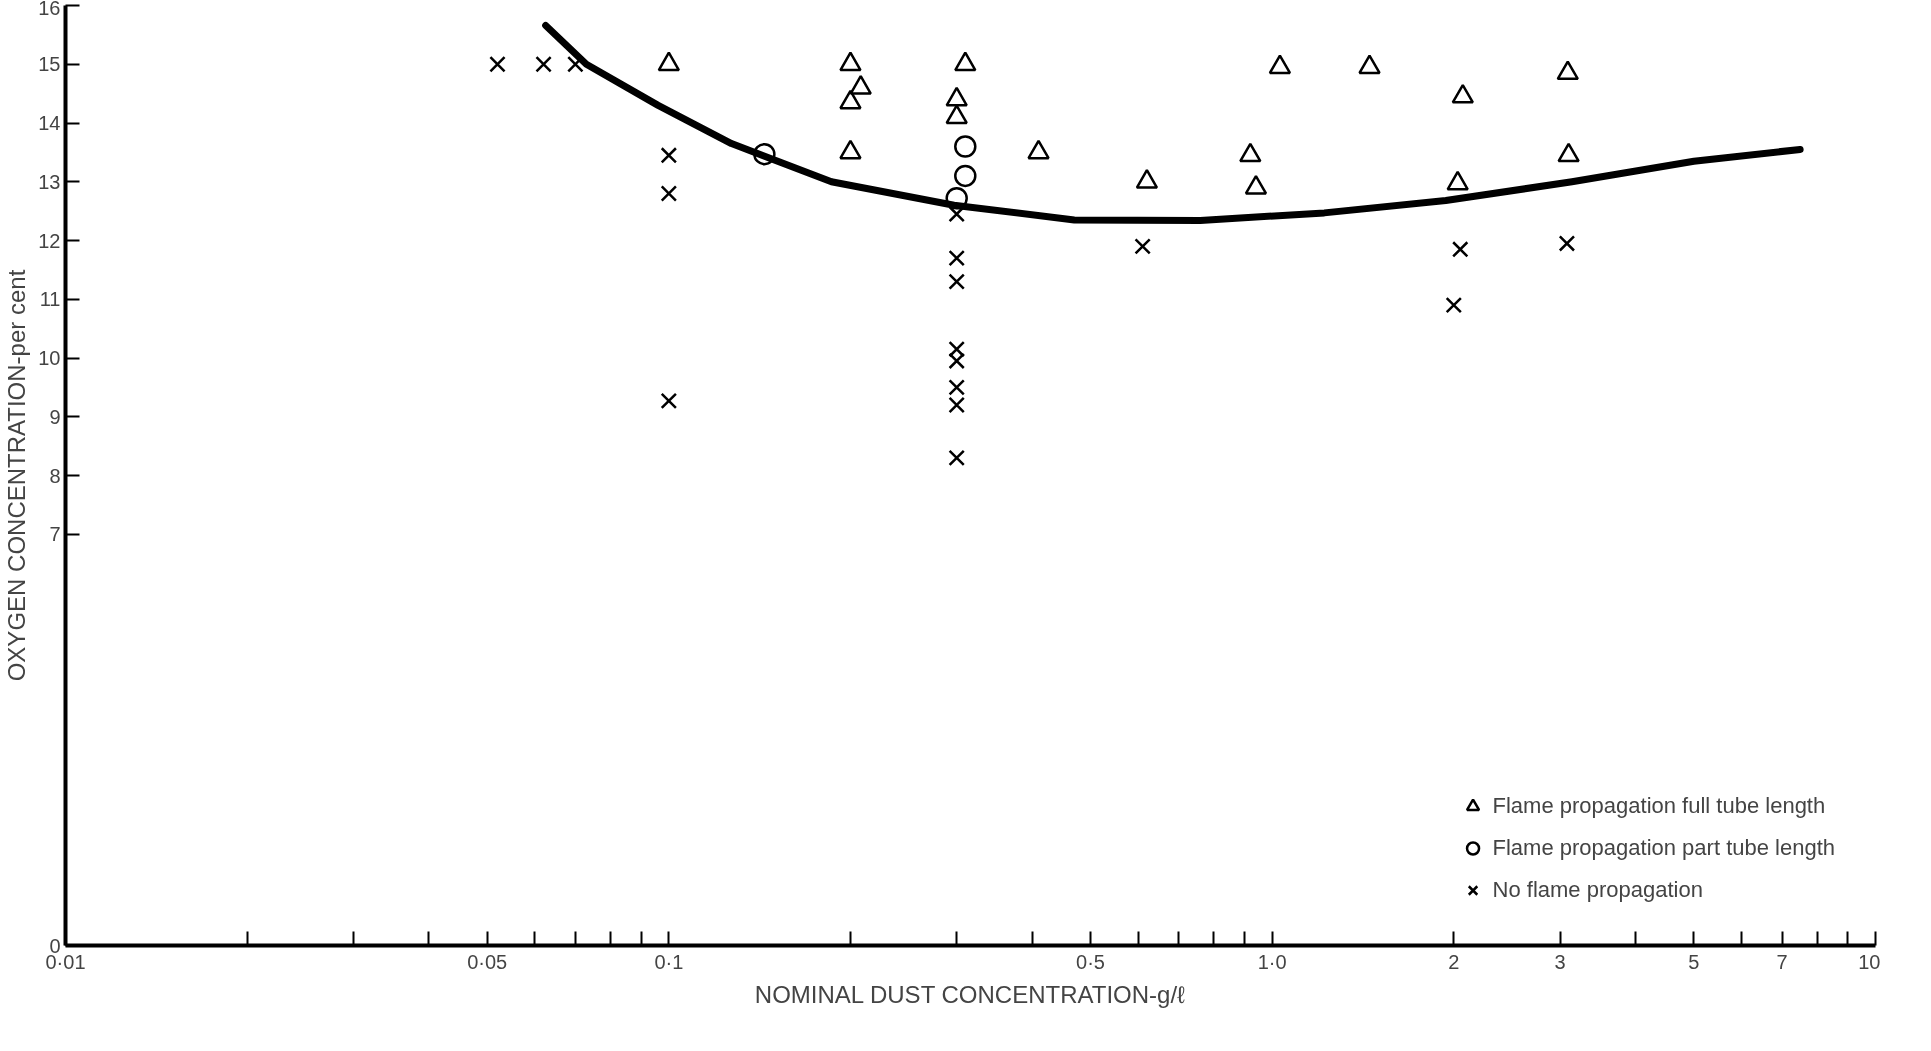 The image size is (1931, 1051). I want to click on legend-label: Flame propagation full tube length, so click(1659, 806).